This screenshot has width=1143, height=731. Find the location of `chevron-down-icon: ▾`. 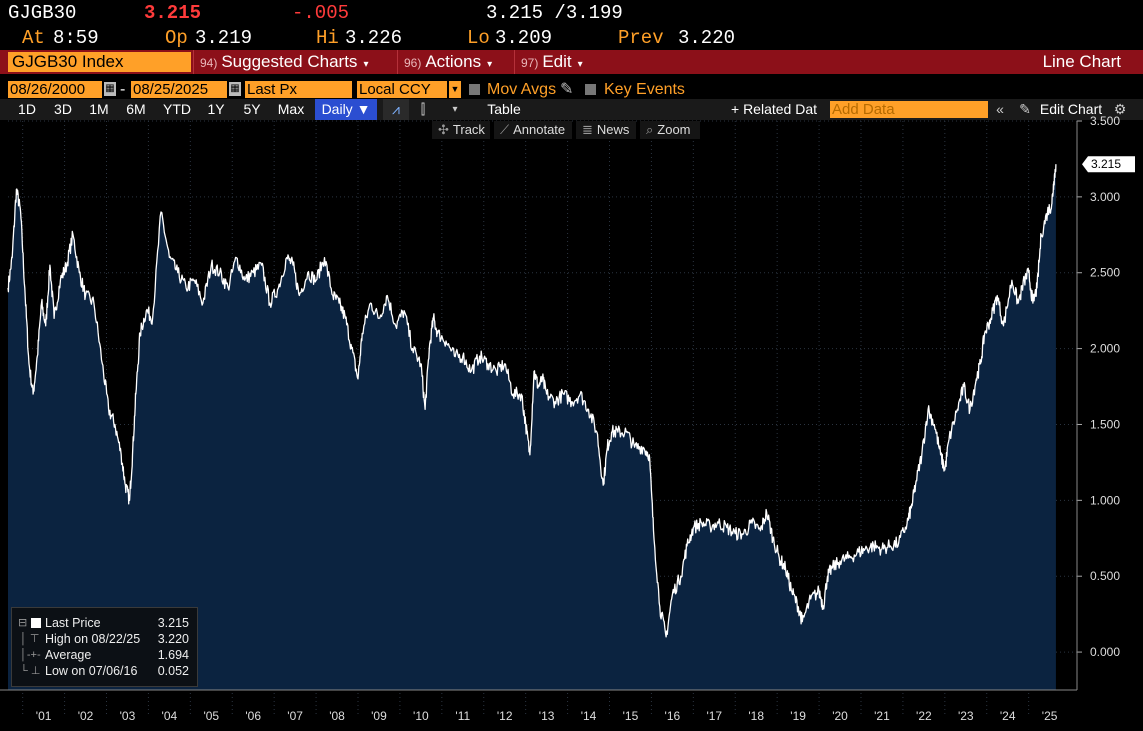

chevron-down-icon: ▾ is located at coordinates (455, 109).